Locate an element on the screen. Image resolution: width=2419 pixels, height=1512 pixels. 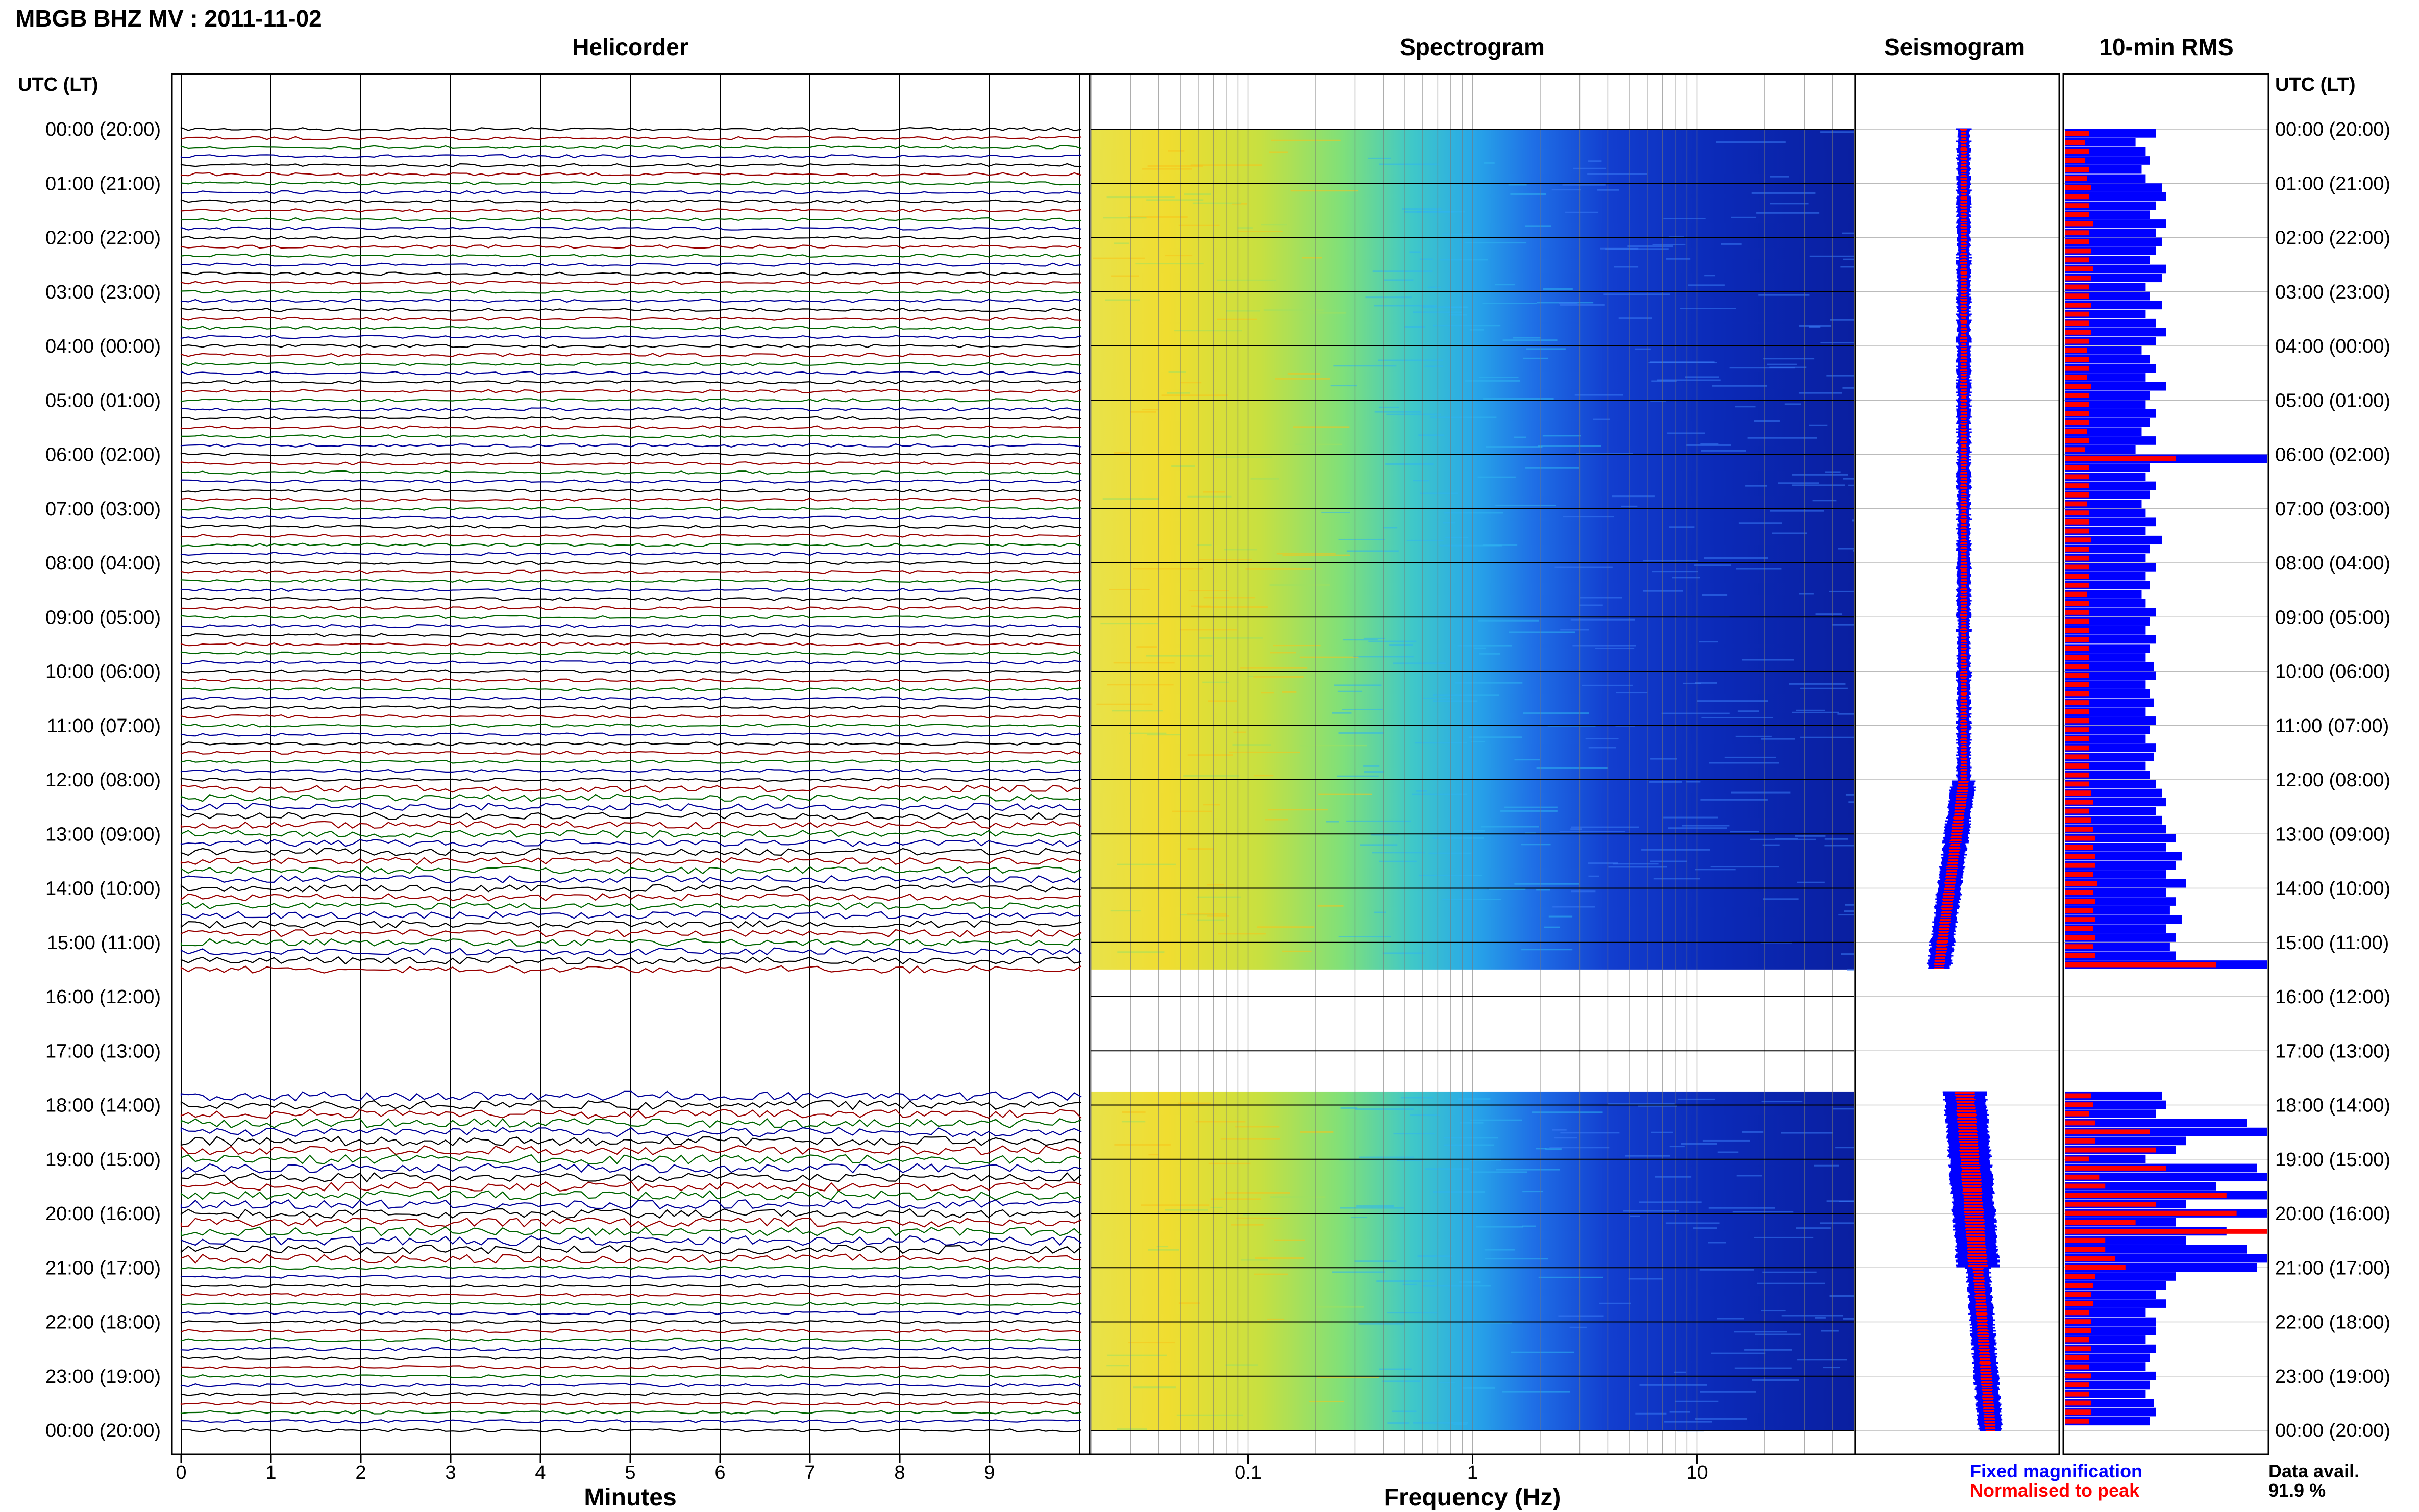
time-label-right: 21:00 (17:00) is located at coordinates (2332, 1268).